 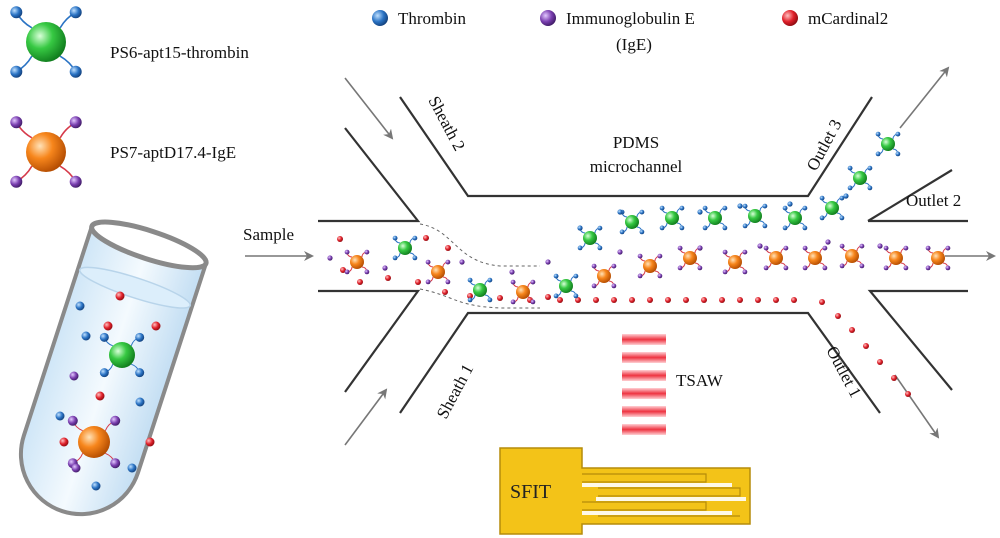 I want to click on sheath1-inlet-arrow, so click(x=366, y=417).